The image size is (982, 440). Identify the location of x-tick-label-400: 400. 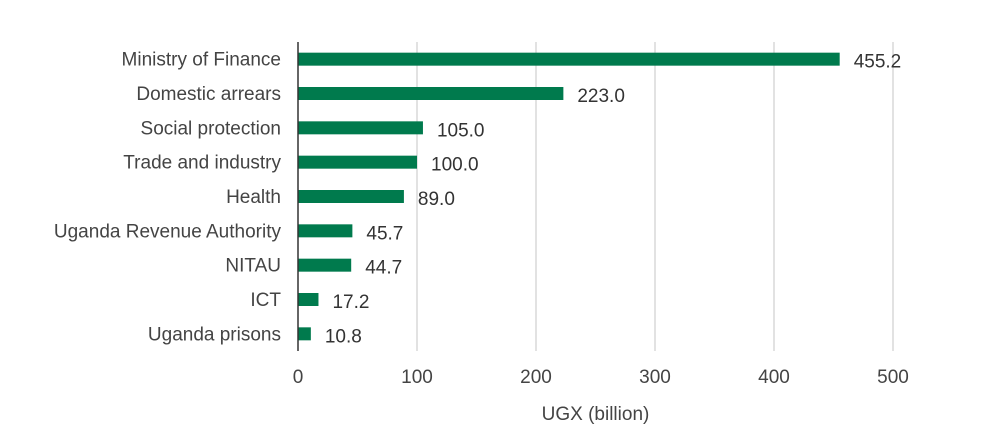
(774, 377).